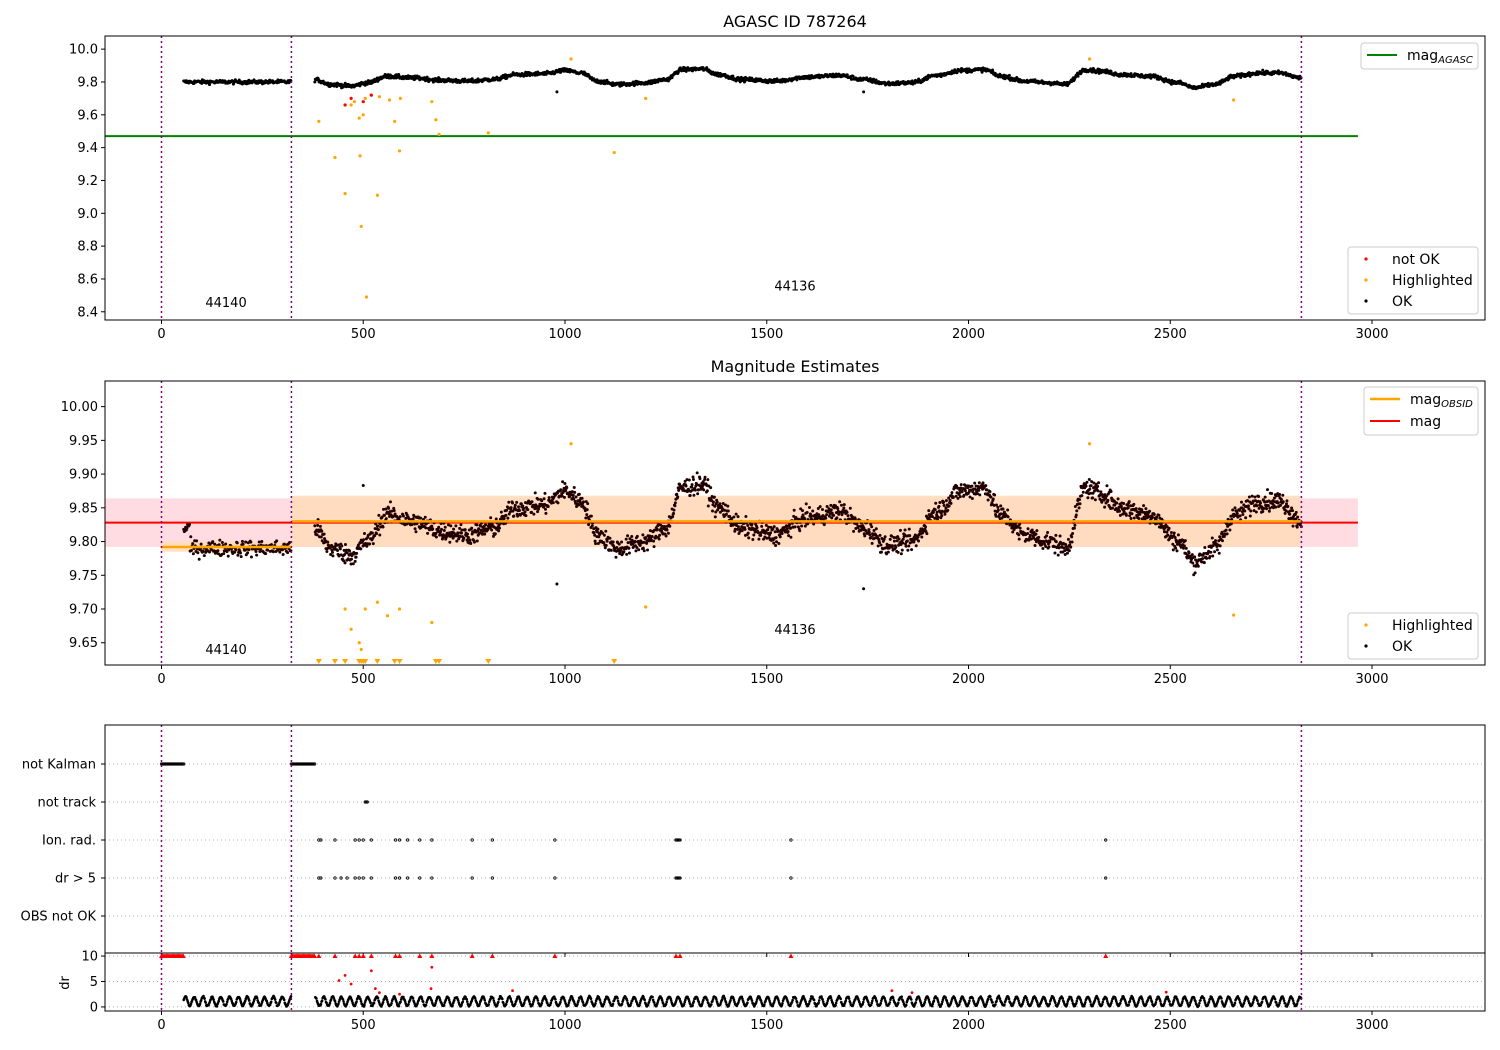 The image size is (1500, 1050). I want to click on obsid-label: 44140, so click(225, 650).